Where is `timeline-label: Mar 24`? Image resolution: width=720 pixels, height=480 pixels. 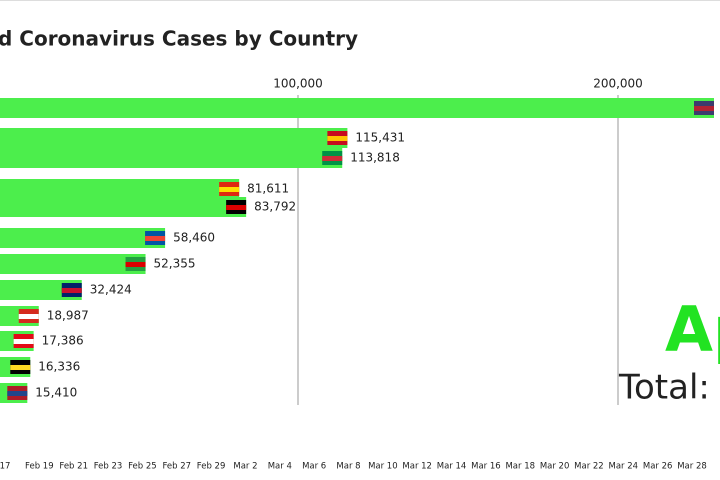
timeline-label: Mar 24 is located at coordinates (624, 467).